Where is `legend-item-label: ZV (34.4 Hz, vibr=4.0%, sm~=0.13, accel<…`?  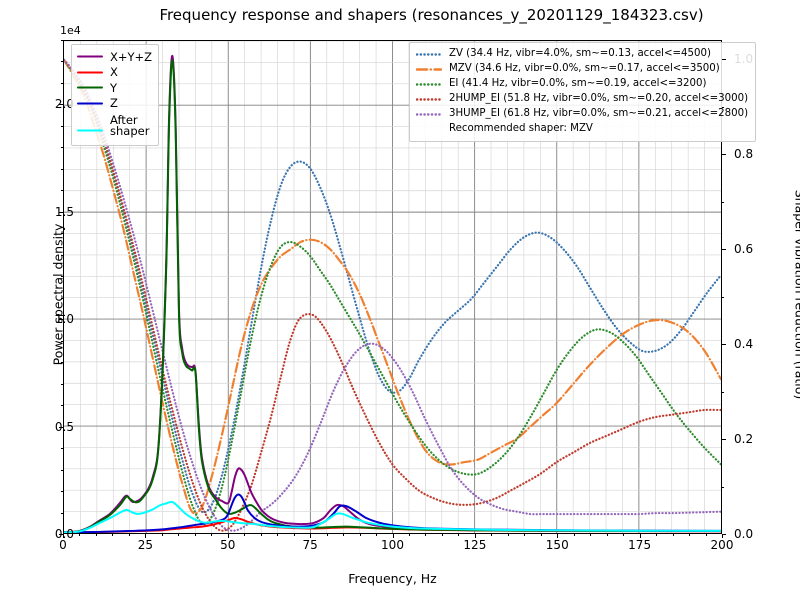 legend-item-label: ZV (34.4 Hz, vibr=4.0%, sm~=0.13, accel<… is located at coordinates (580, 54).